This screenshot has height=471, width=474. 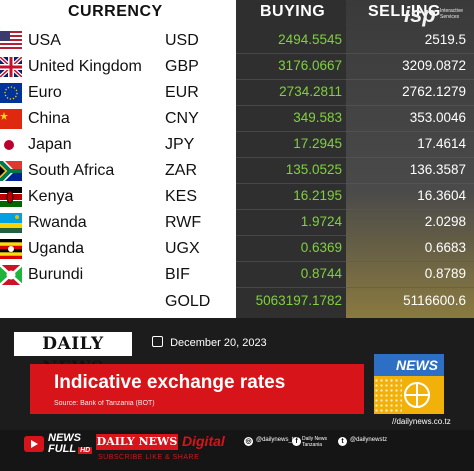 I want to click on dots-pattern, so click(x=388, y=396).